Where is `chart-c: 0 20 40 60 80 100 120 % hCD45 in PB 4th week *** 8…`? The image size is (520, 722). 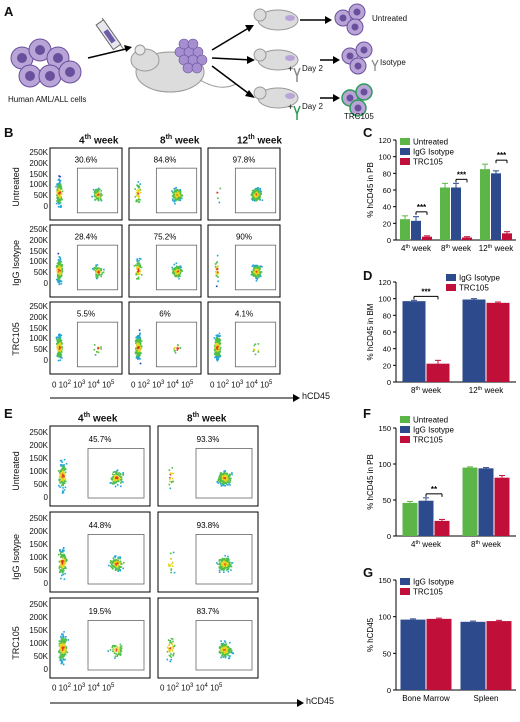 chart-c: 0 20 40 60 80 100 120 % hCD45 in PB 4th week *** 8… is located at coordinates (441, 194).